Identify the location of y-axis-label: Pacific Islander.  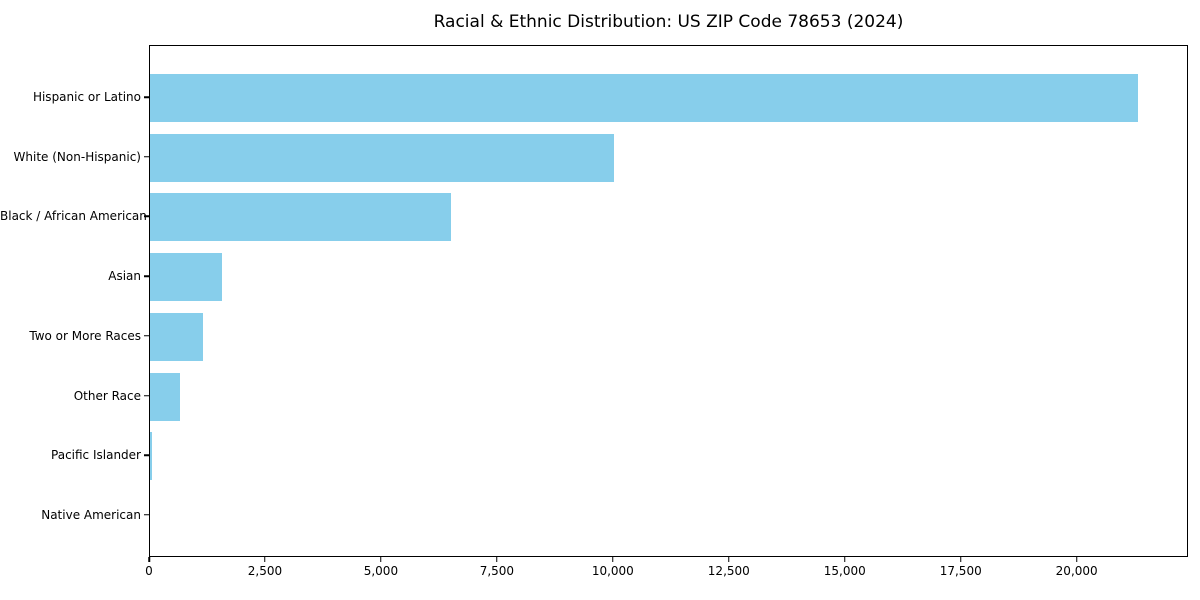
(96, 455).